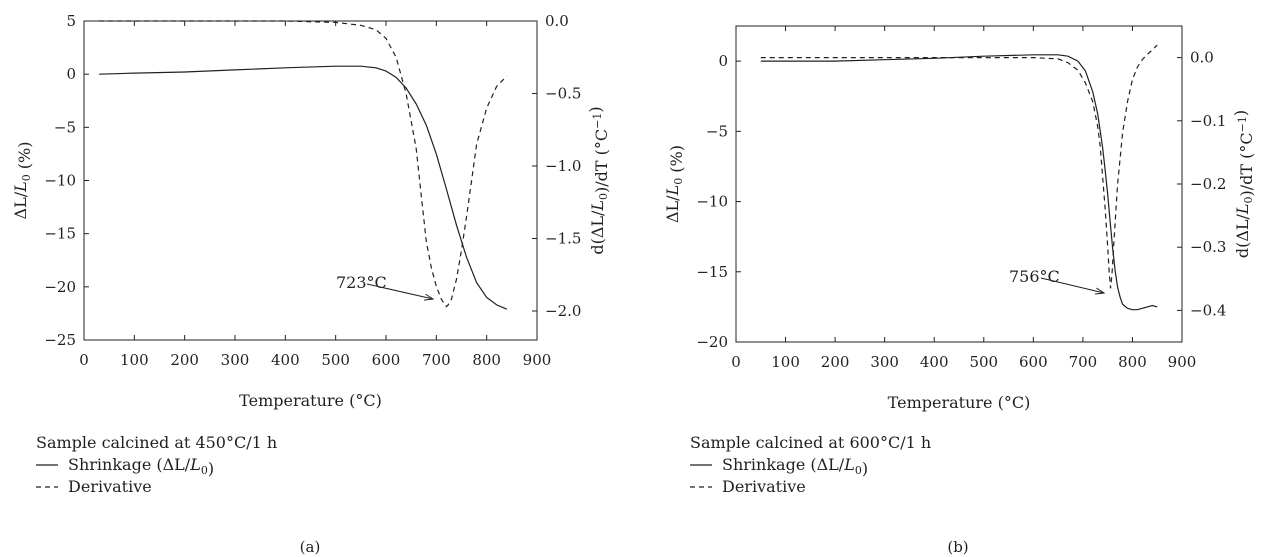 Image resolution: width=1279 pixels, height=557 pixels. Describe the element at coordinates (1208, 121) in the screenshot. I see `y2-tick-label: −0.1` at that location.